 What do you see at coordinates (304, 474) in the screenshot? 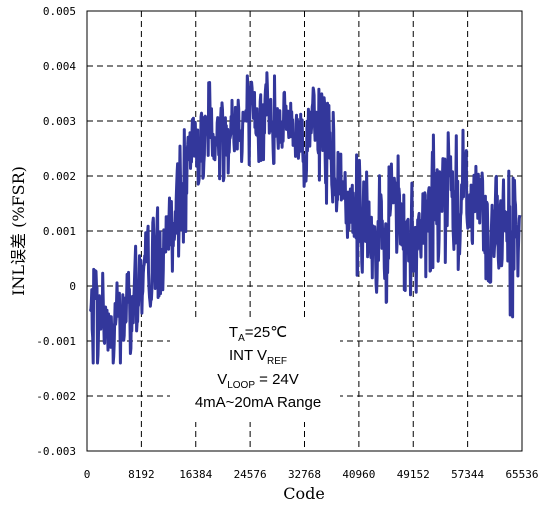
I see `x-tick-label: 32768` at bounding box center [304, 474].